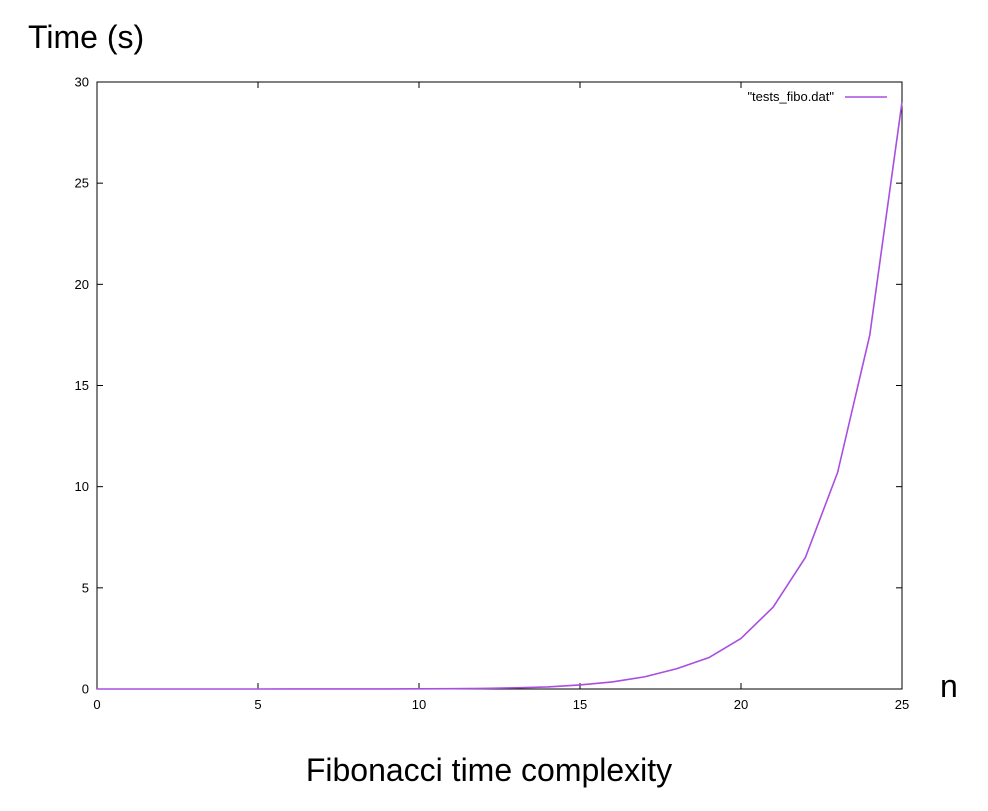 The width and height of the screenshot is (988, 811). Describe the element at coordinates (790, 96) in the screenshot. I see `legend-label: "tests_fibo.dat"` at that location.